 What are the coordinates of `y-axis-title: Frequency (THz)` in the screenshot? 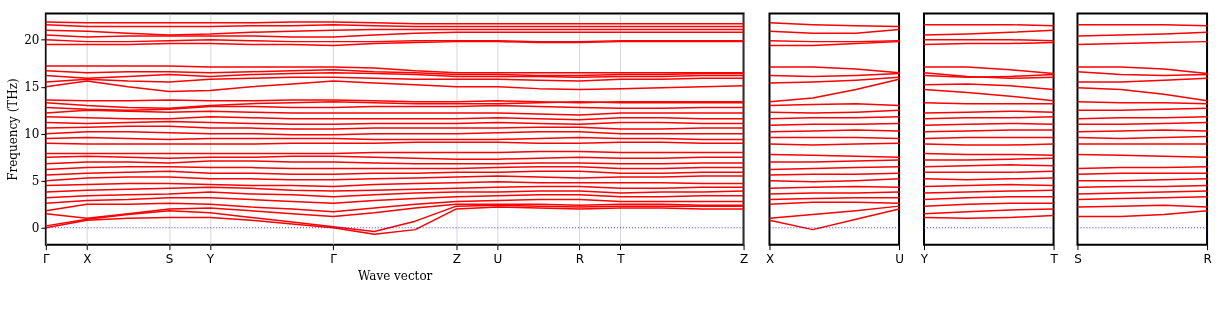 It's located at (13, 129).